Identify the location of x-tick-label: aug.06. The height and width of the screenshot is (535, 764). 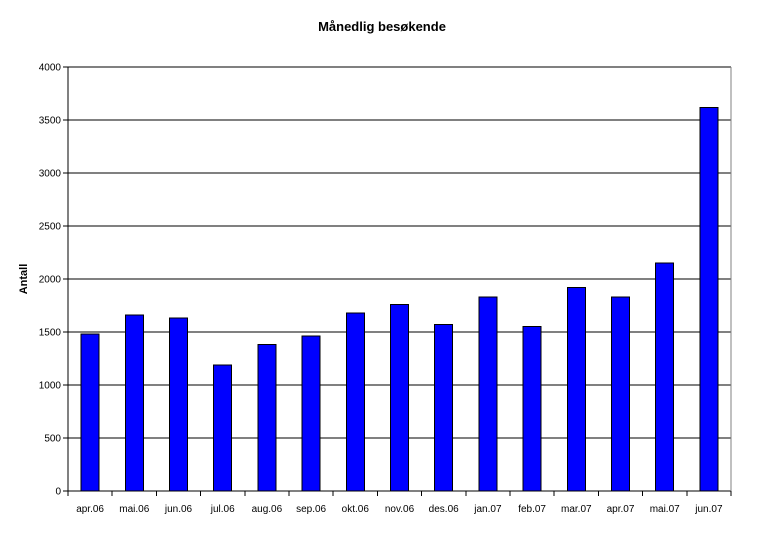
(267, 509).